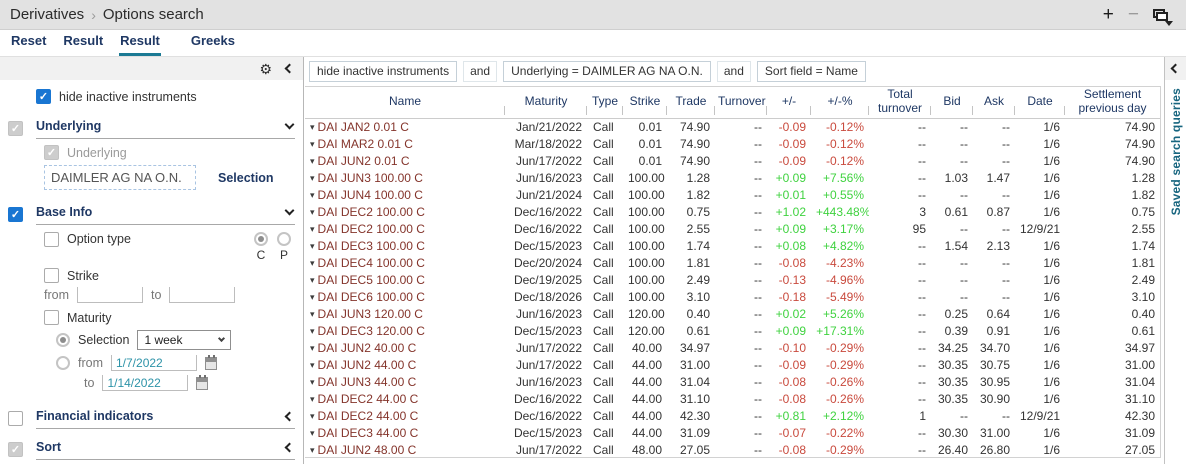 The width and height of the screenshot is (1186, 464). Describe the element at coordinates (789, 103) in the screenshot. I see `column-header: +/-` at that location.